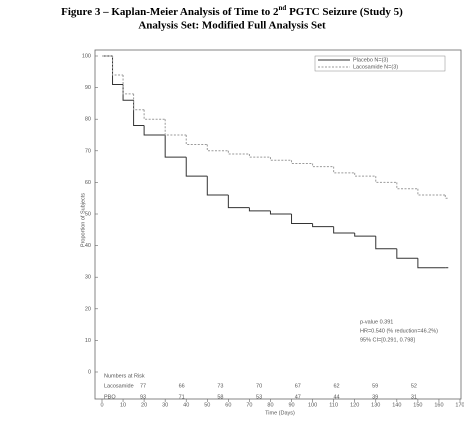 This screenshot has width=464, height=438. What do you see at coordinates (186, 405) in the screenshot?
I see `x-tick-label: 40` at bounding box center [186, 405].